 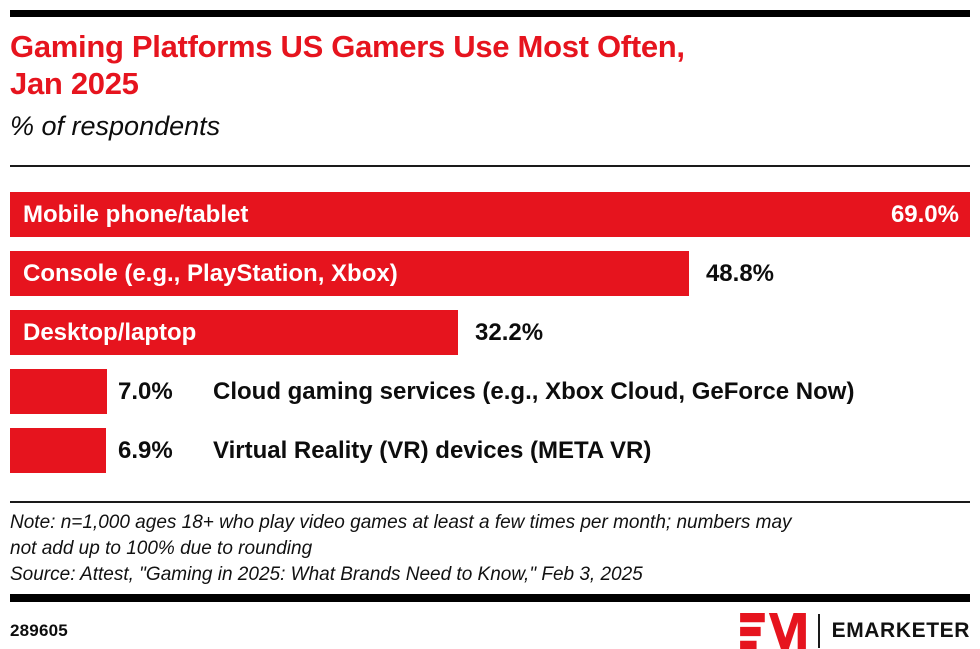 What do you see at coordinates (432, 450) in the screenshot?
I see `bar-label: Virtual Reality (VR) devices (META VR)` at bounding box center [432, 450].